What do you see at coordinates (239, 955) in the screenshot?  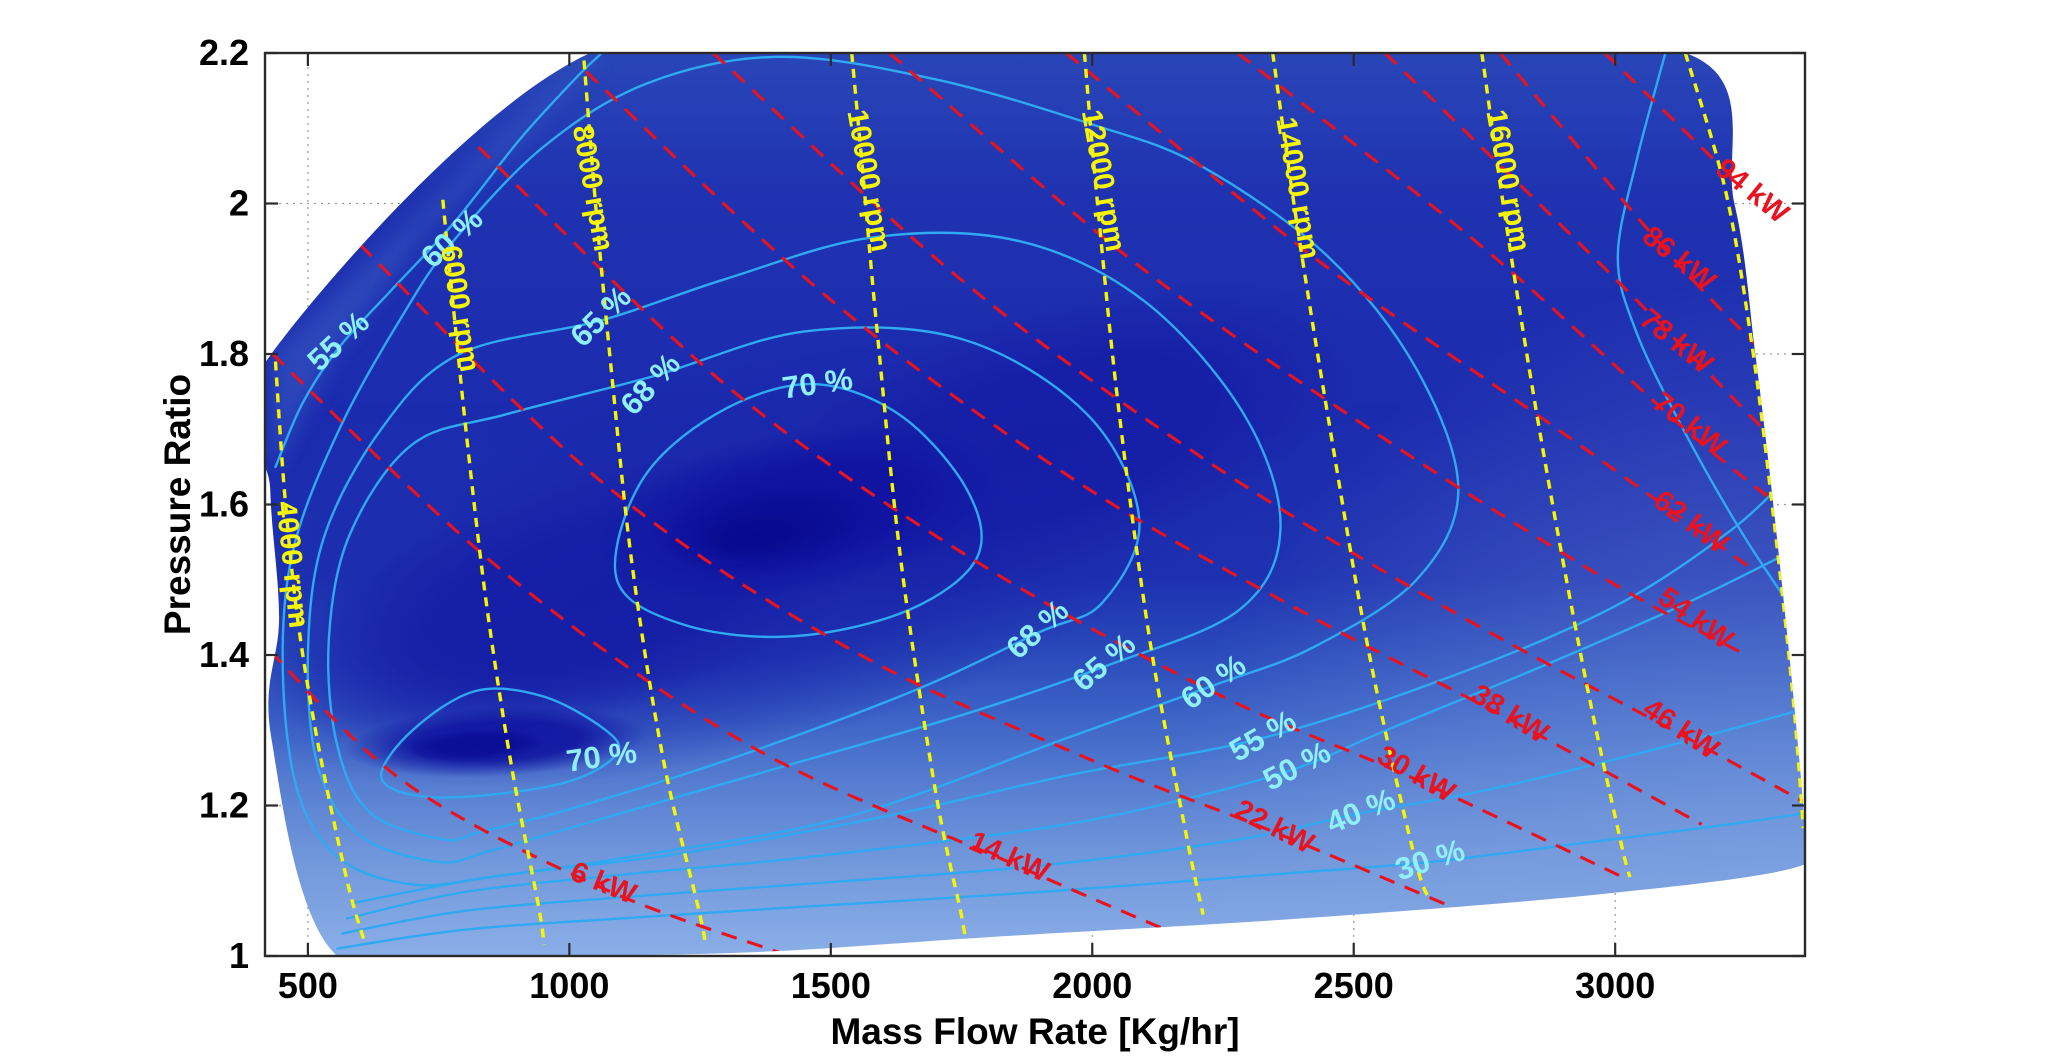 I see `y-tick-label-1: 1` at bounding box center [239, 955].